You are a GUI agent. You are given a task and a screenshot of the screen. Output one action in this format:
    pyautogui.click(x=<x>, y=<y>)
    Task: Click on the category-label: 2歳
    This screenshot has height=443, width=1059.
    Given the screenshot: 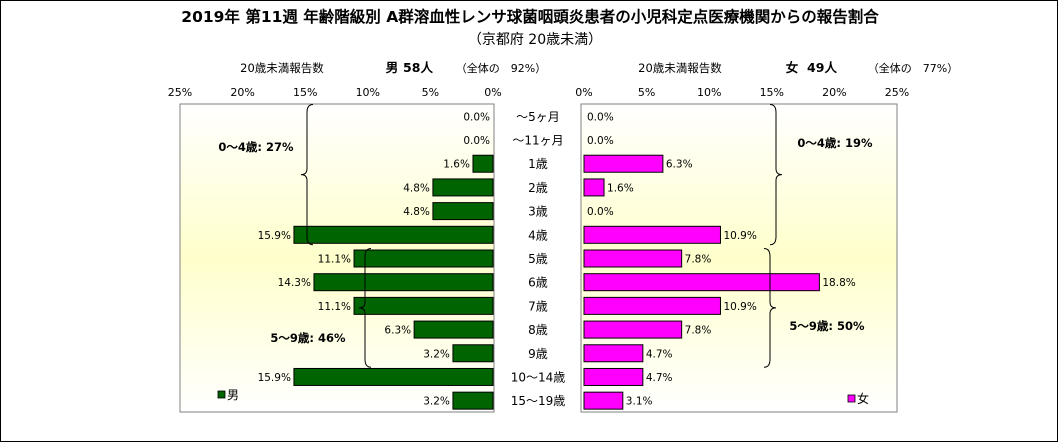 What is the action you would take?
    pyautogui.click(x=538, y=188)
    